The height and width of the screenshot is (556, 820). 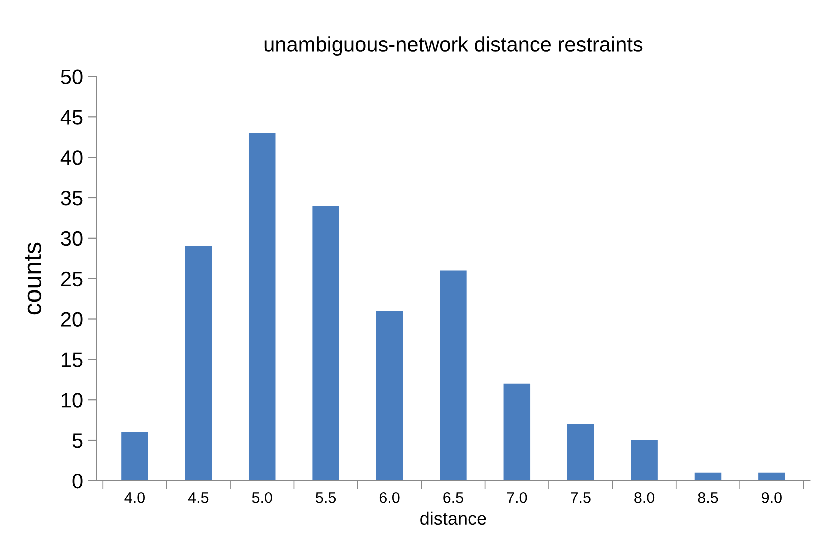 I want to click on x-tick-label: 6.5, so click(x=454, y=498).